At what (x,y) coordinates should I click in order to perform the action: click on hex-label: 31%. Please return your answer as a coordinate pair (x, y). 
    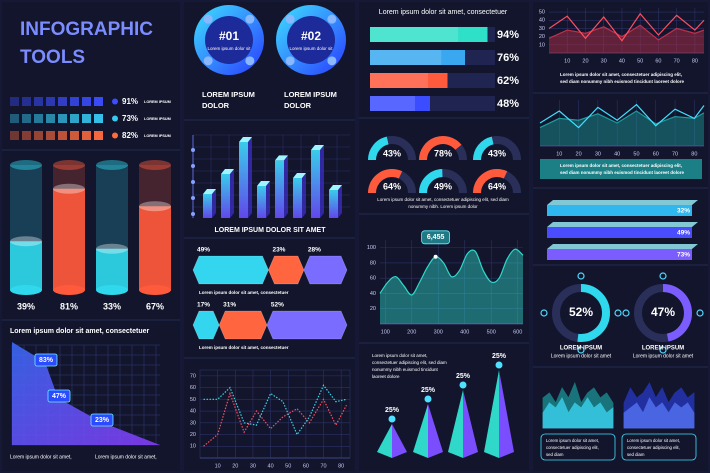
    Looking at the image, I should click on (229, 305).